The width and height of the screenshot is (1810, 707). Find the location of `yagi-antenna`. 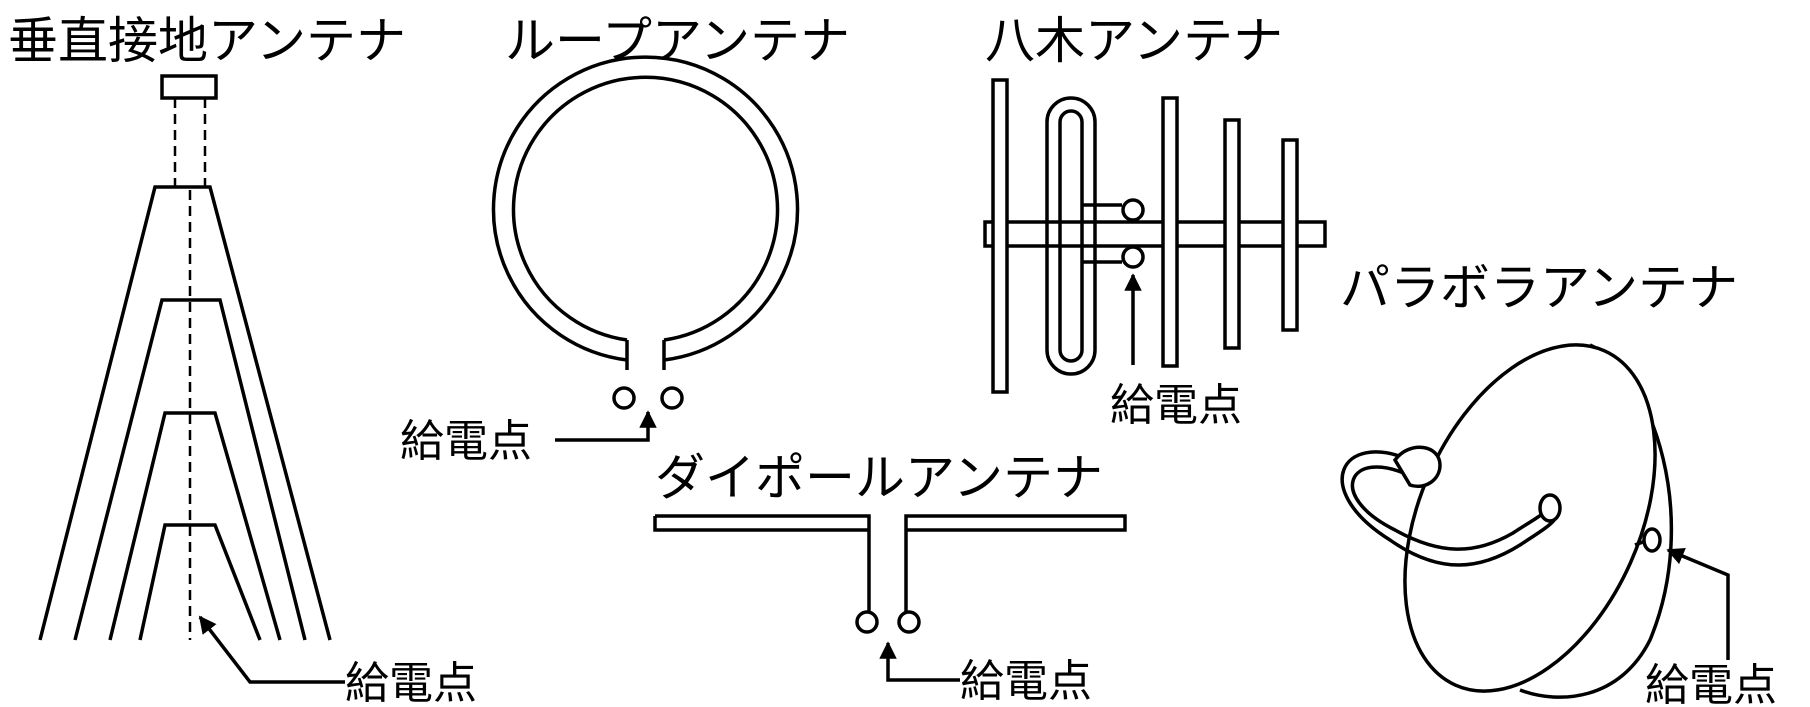

yagi-antenna is located at coordinates (1155, 236).